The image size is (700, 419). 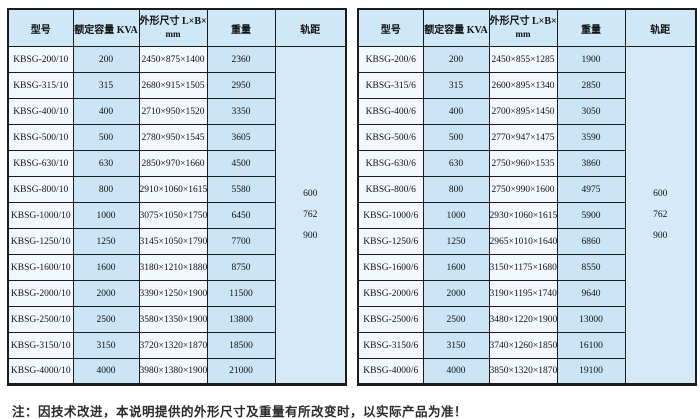 What do you see at coordinates (523, 137) in the screenshot?
I see `dimensions-cell: 2770×947×1475` at bounding box center [523, 137].